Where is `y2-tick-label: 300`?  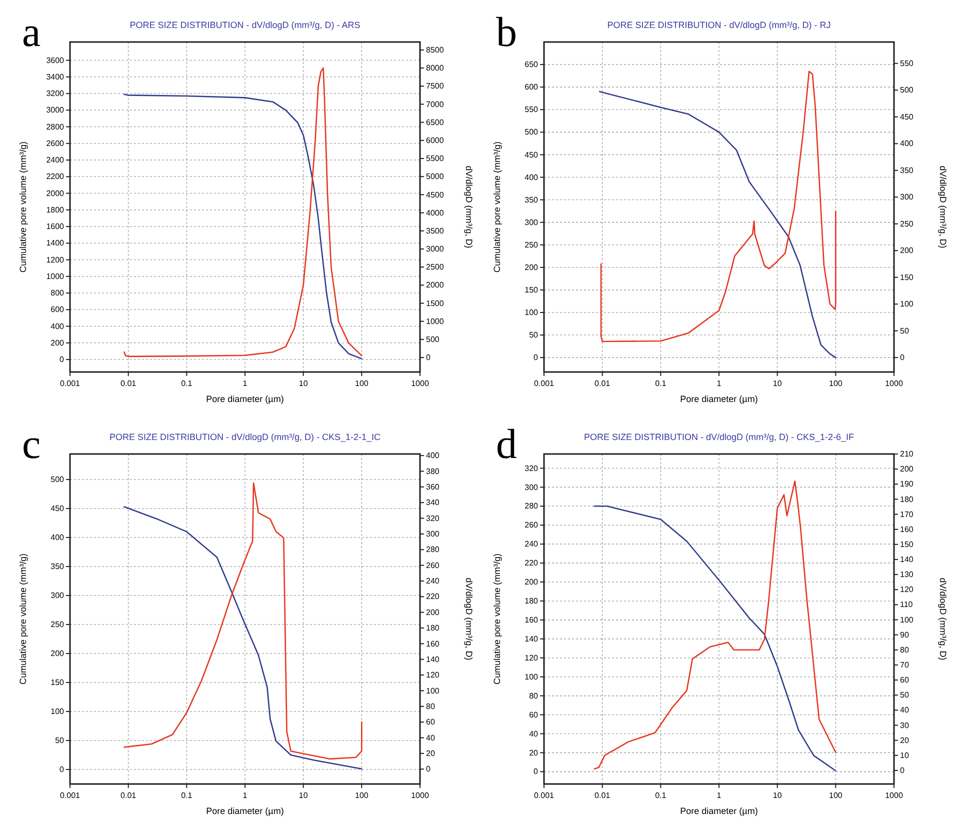
y2-tick-label: 300 is located at coordinates (433, 534).